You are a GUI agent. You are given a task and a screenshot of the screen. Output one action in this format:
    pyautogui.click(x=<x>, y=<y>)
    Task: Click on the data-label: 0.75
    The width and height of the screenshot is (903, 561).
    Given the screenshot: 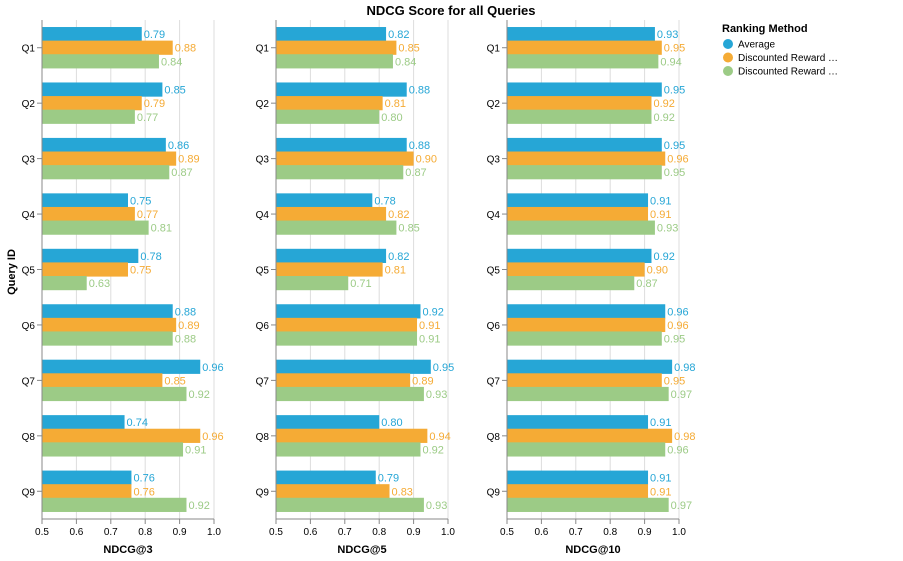 What is the action you would take?
    pyautogui.click(x=140, y=201)
    